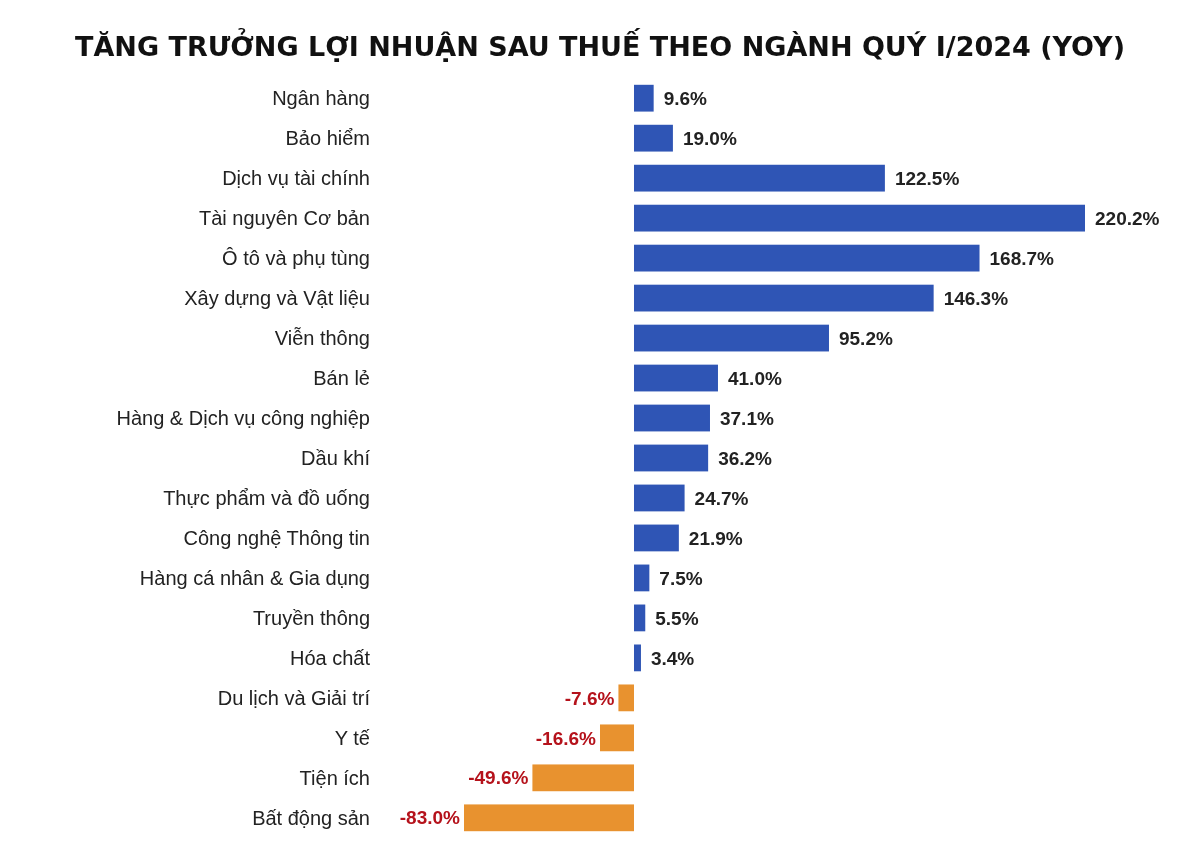 The image size is (1200, 851). I want to click on data-label: 36.2%, so click(745, 458).